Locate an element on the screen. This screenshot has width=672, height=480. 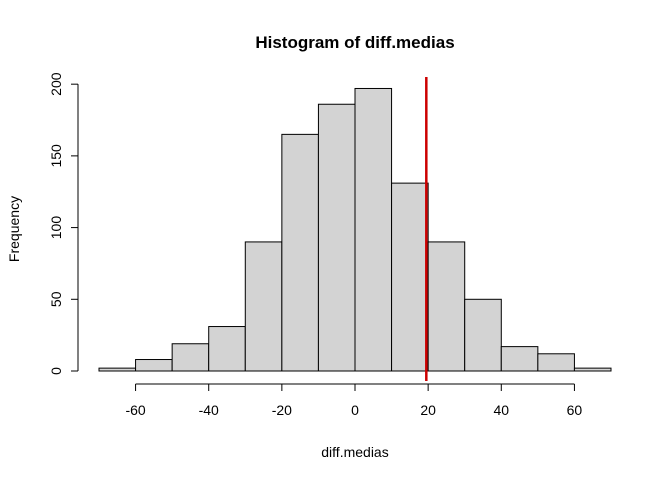
x-axis: -60 -40 -20 0 20 40 60 is located at coordinates (354, 400).